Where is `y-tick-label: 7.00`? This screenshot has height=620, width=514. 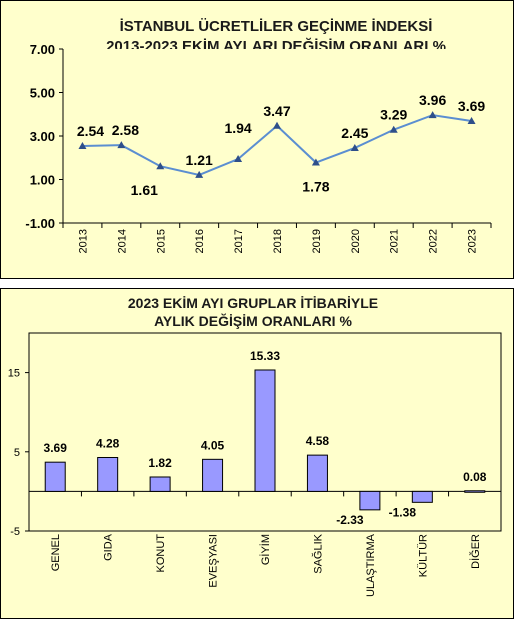 y-tick-label: 7.00 is located at coordinates (42, 49).